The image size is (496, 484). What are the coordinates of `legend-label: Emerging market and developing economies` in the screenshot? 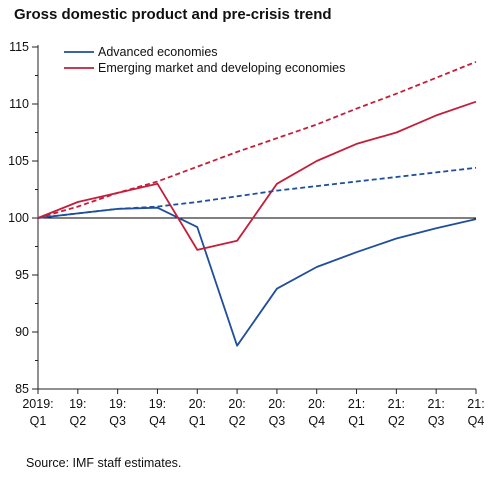 It's located at (221, 68).